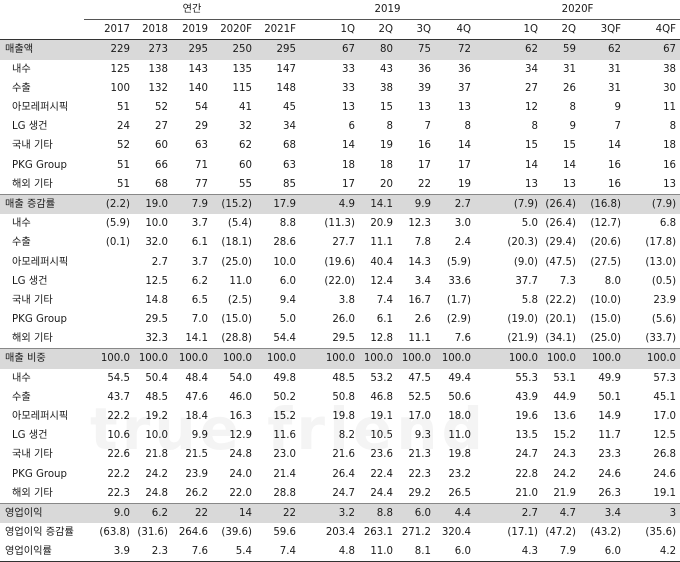  Describe the element at coordinates (156, 455) in the screenshot. I see `table-cell: 21.8` at that location.